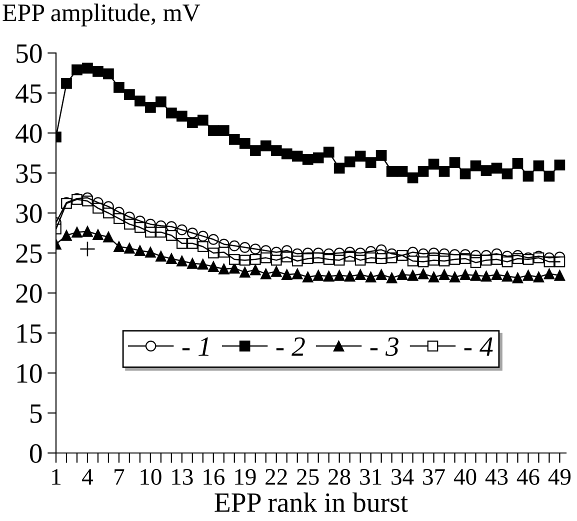  What do you see at coordinates (29, 53) in the screenshot?
I see `y-tick-label: 50` at bounding box center [29, 53].